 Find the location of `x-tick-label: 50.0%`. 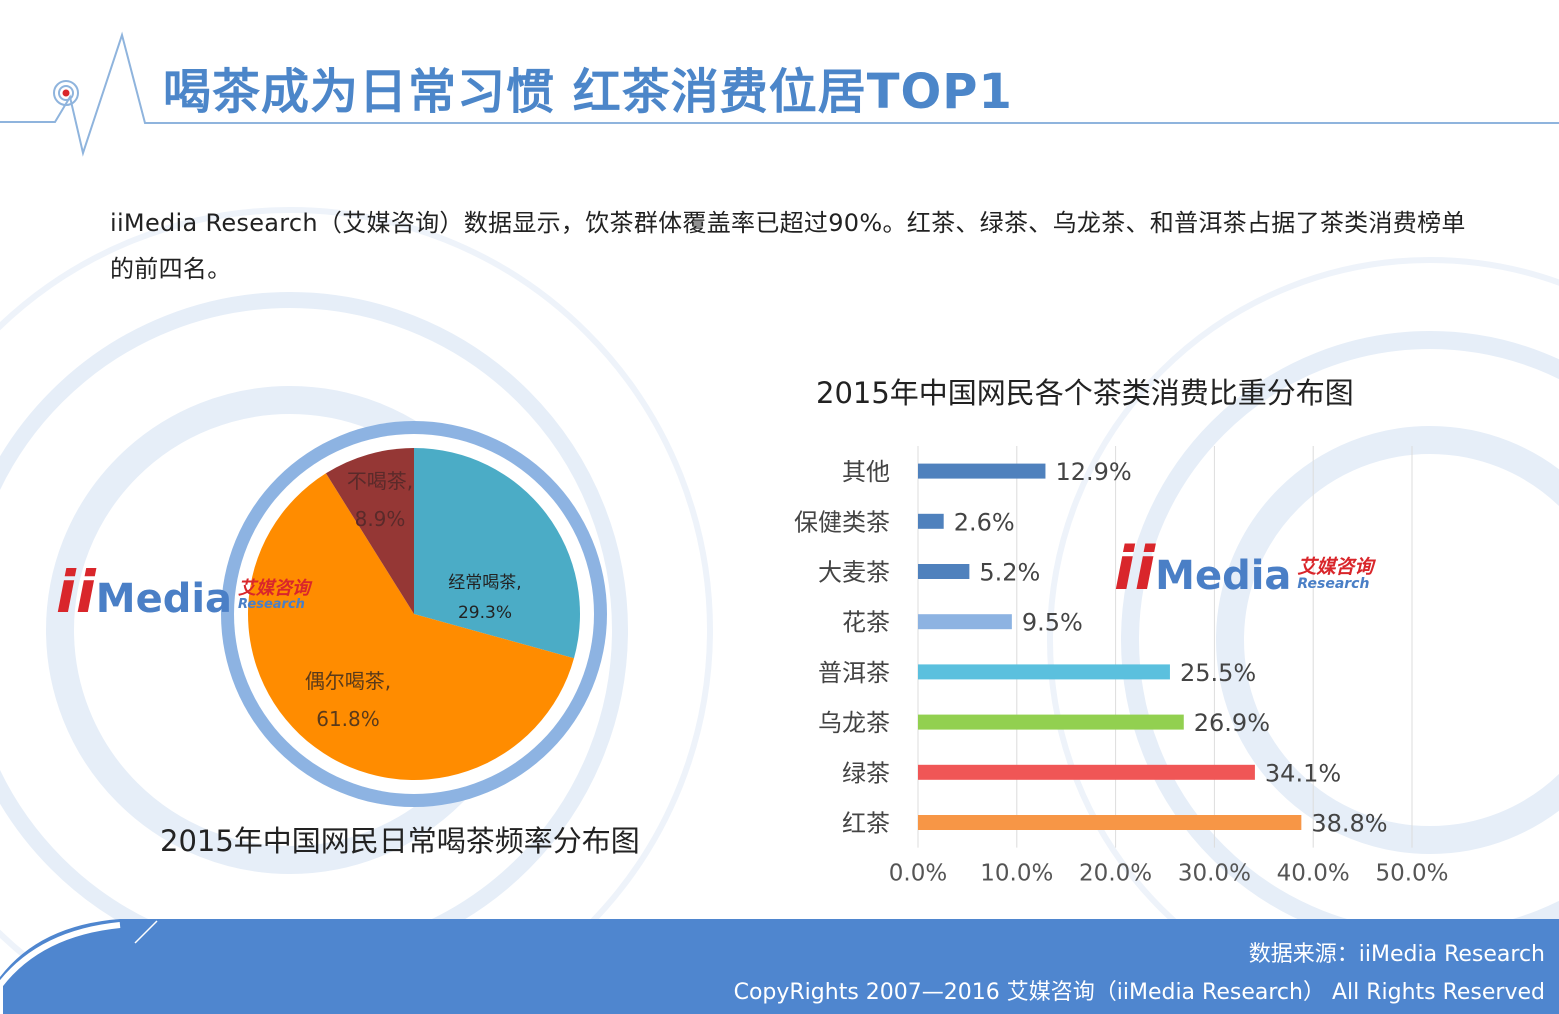

x-tick-label: 50.0% is located at coordinates (1411, 874).